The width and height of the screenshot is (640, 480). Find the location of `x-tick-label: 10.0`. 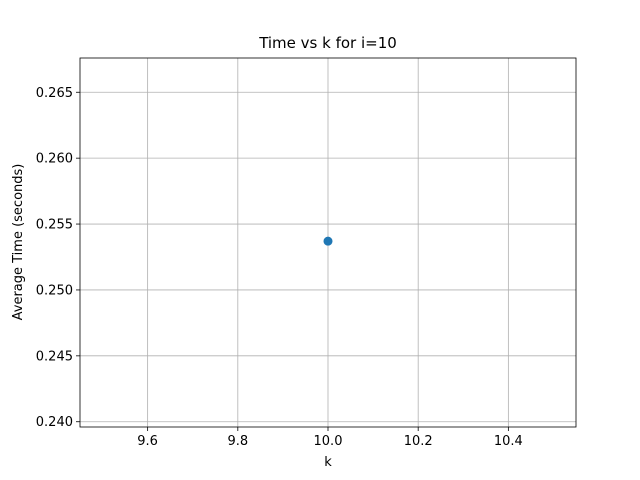

x-tick-label: 10.0 is located at coordinates (328, 441).